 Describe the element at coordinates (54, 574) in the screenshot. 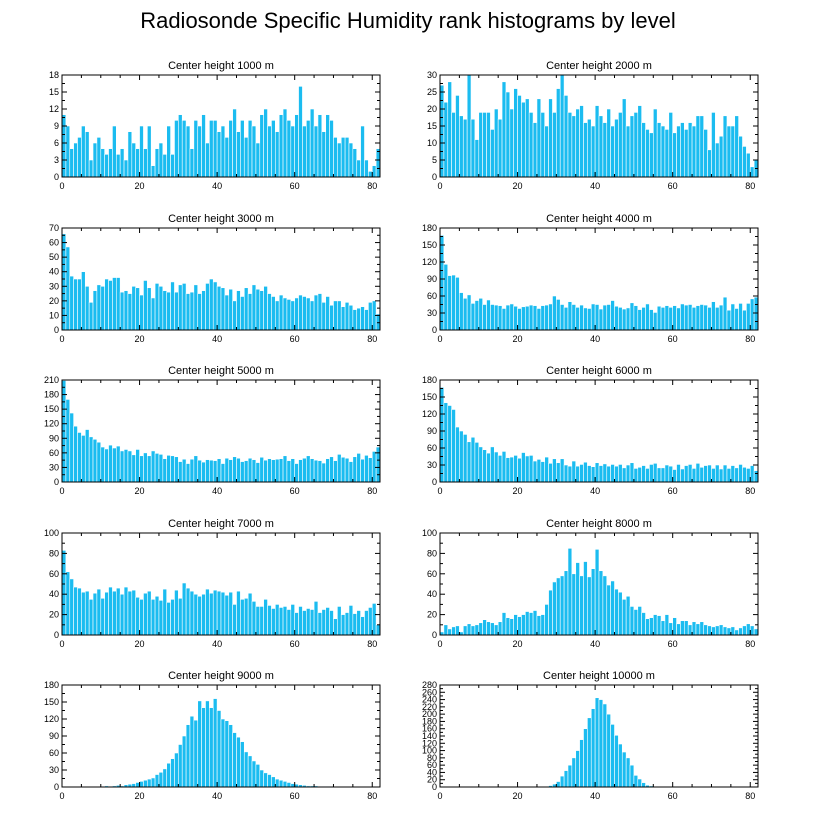

I see `y-tick-label: 60` at that location.